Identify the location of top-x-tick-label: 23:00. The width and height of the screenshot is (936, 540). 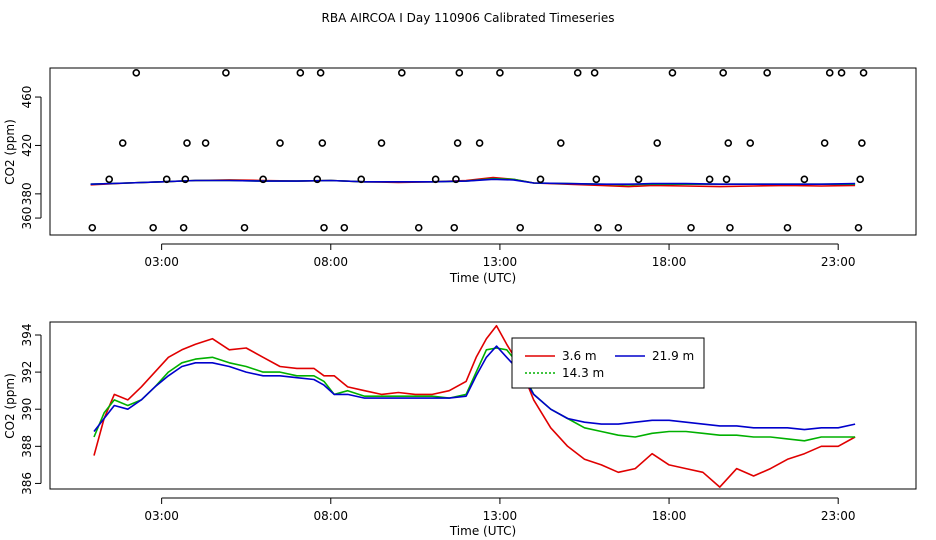
(838, 262).